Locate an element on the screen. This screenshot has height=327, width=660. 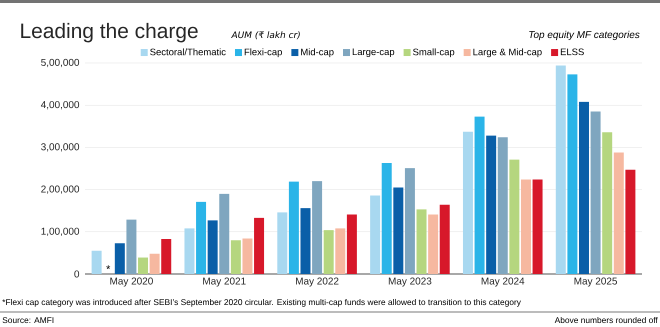
legend-label: Flexi-cap is located at coordinates (263, 53).